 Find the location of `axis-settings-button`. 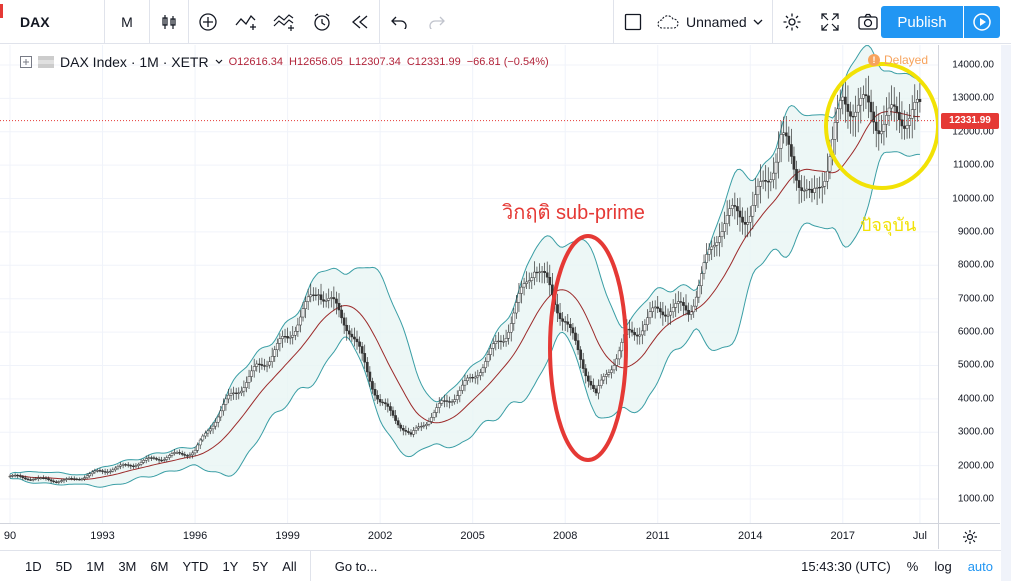

axis-settings-button is located at coordinates (969, 536).